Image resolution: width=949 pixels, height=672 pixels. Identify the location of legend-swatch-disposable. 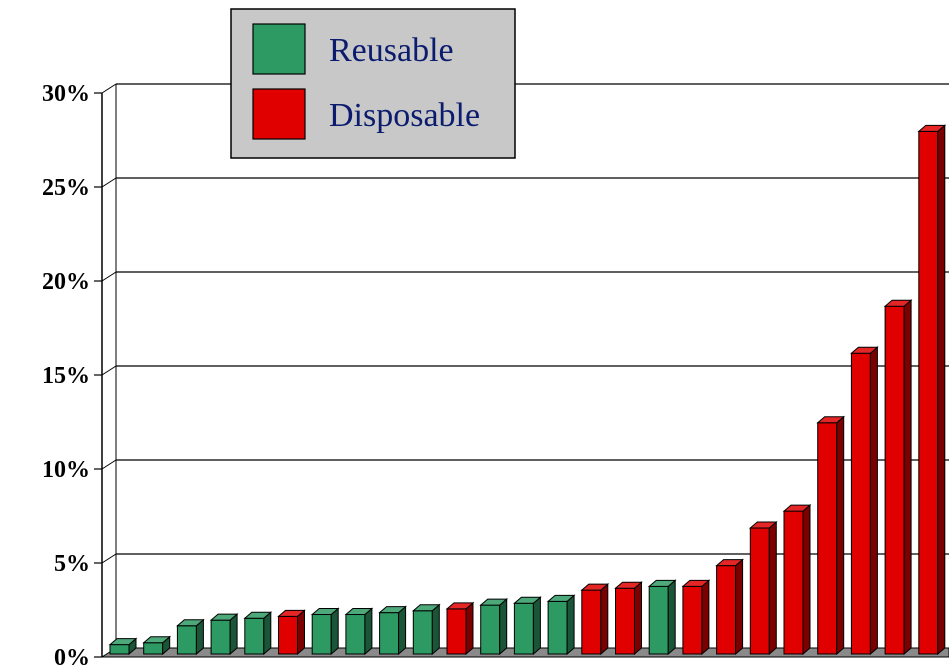
(279, 114).